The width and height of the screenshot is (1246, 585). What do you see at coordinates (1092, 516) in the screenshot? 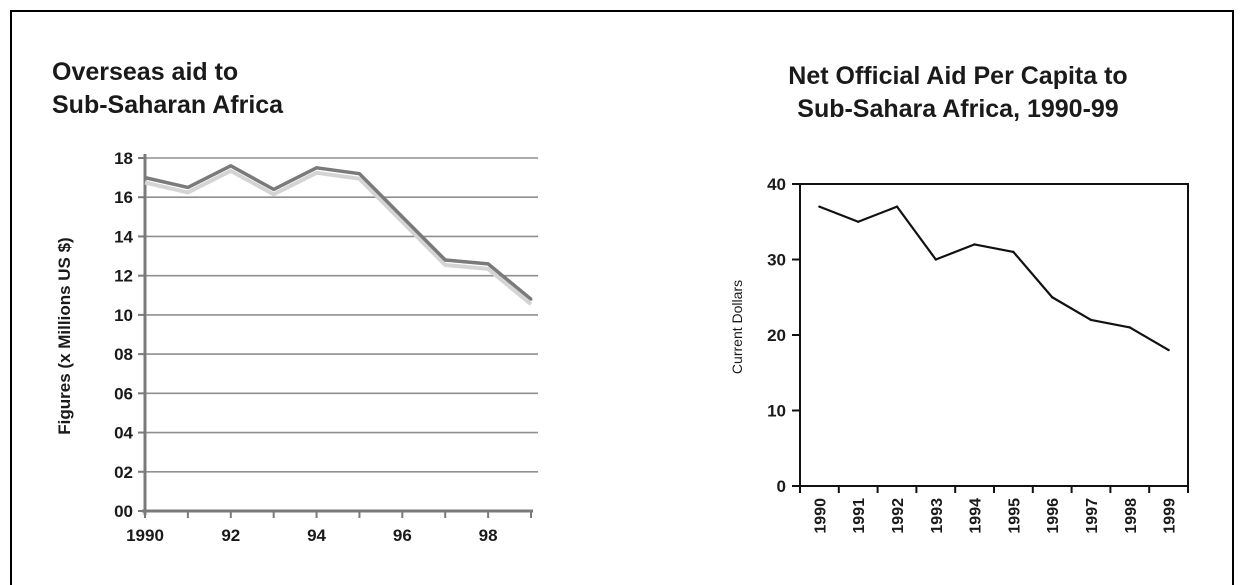
I see `chart2-x-tick-label: 1997` at bounding box center [1092, 516].